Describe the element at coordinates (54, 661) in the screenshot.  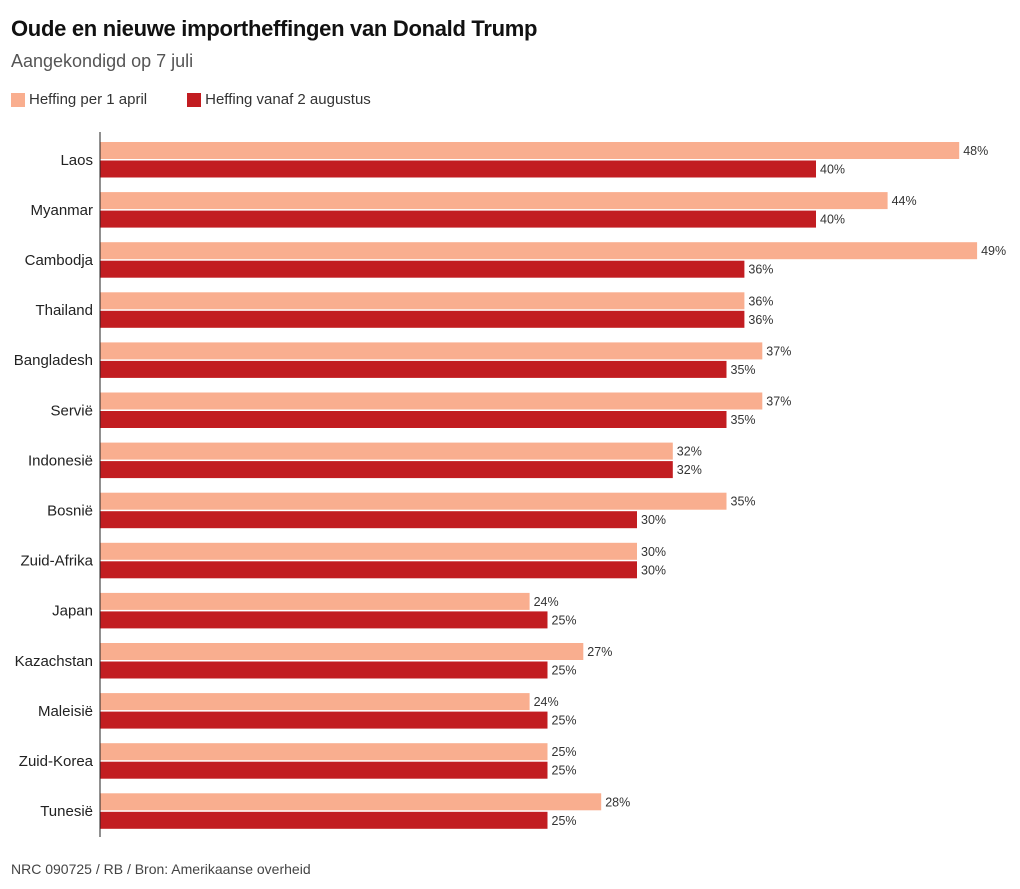
I see `category-label: Kazachstan` at that location.